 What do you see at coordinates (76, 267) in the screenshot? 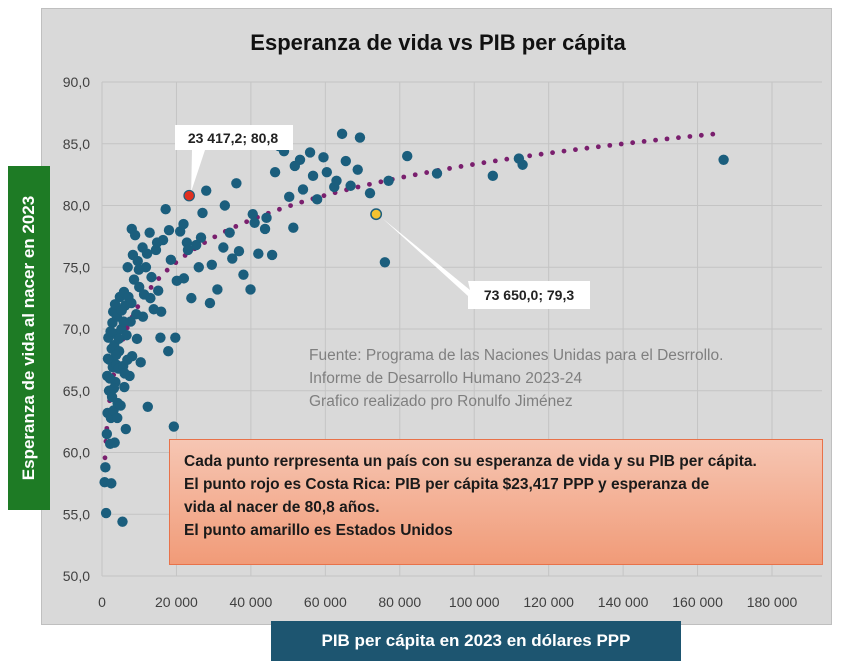
I see `y-tick-label: 75,0` at bounding box center [76, 267].